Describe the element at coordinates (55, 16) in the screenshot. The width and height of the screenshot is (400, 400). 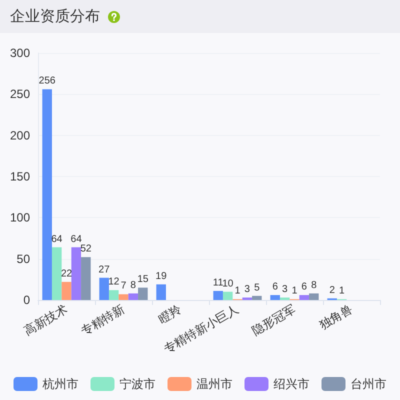
I see `chart-title: 企业资质分布` at that location.